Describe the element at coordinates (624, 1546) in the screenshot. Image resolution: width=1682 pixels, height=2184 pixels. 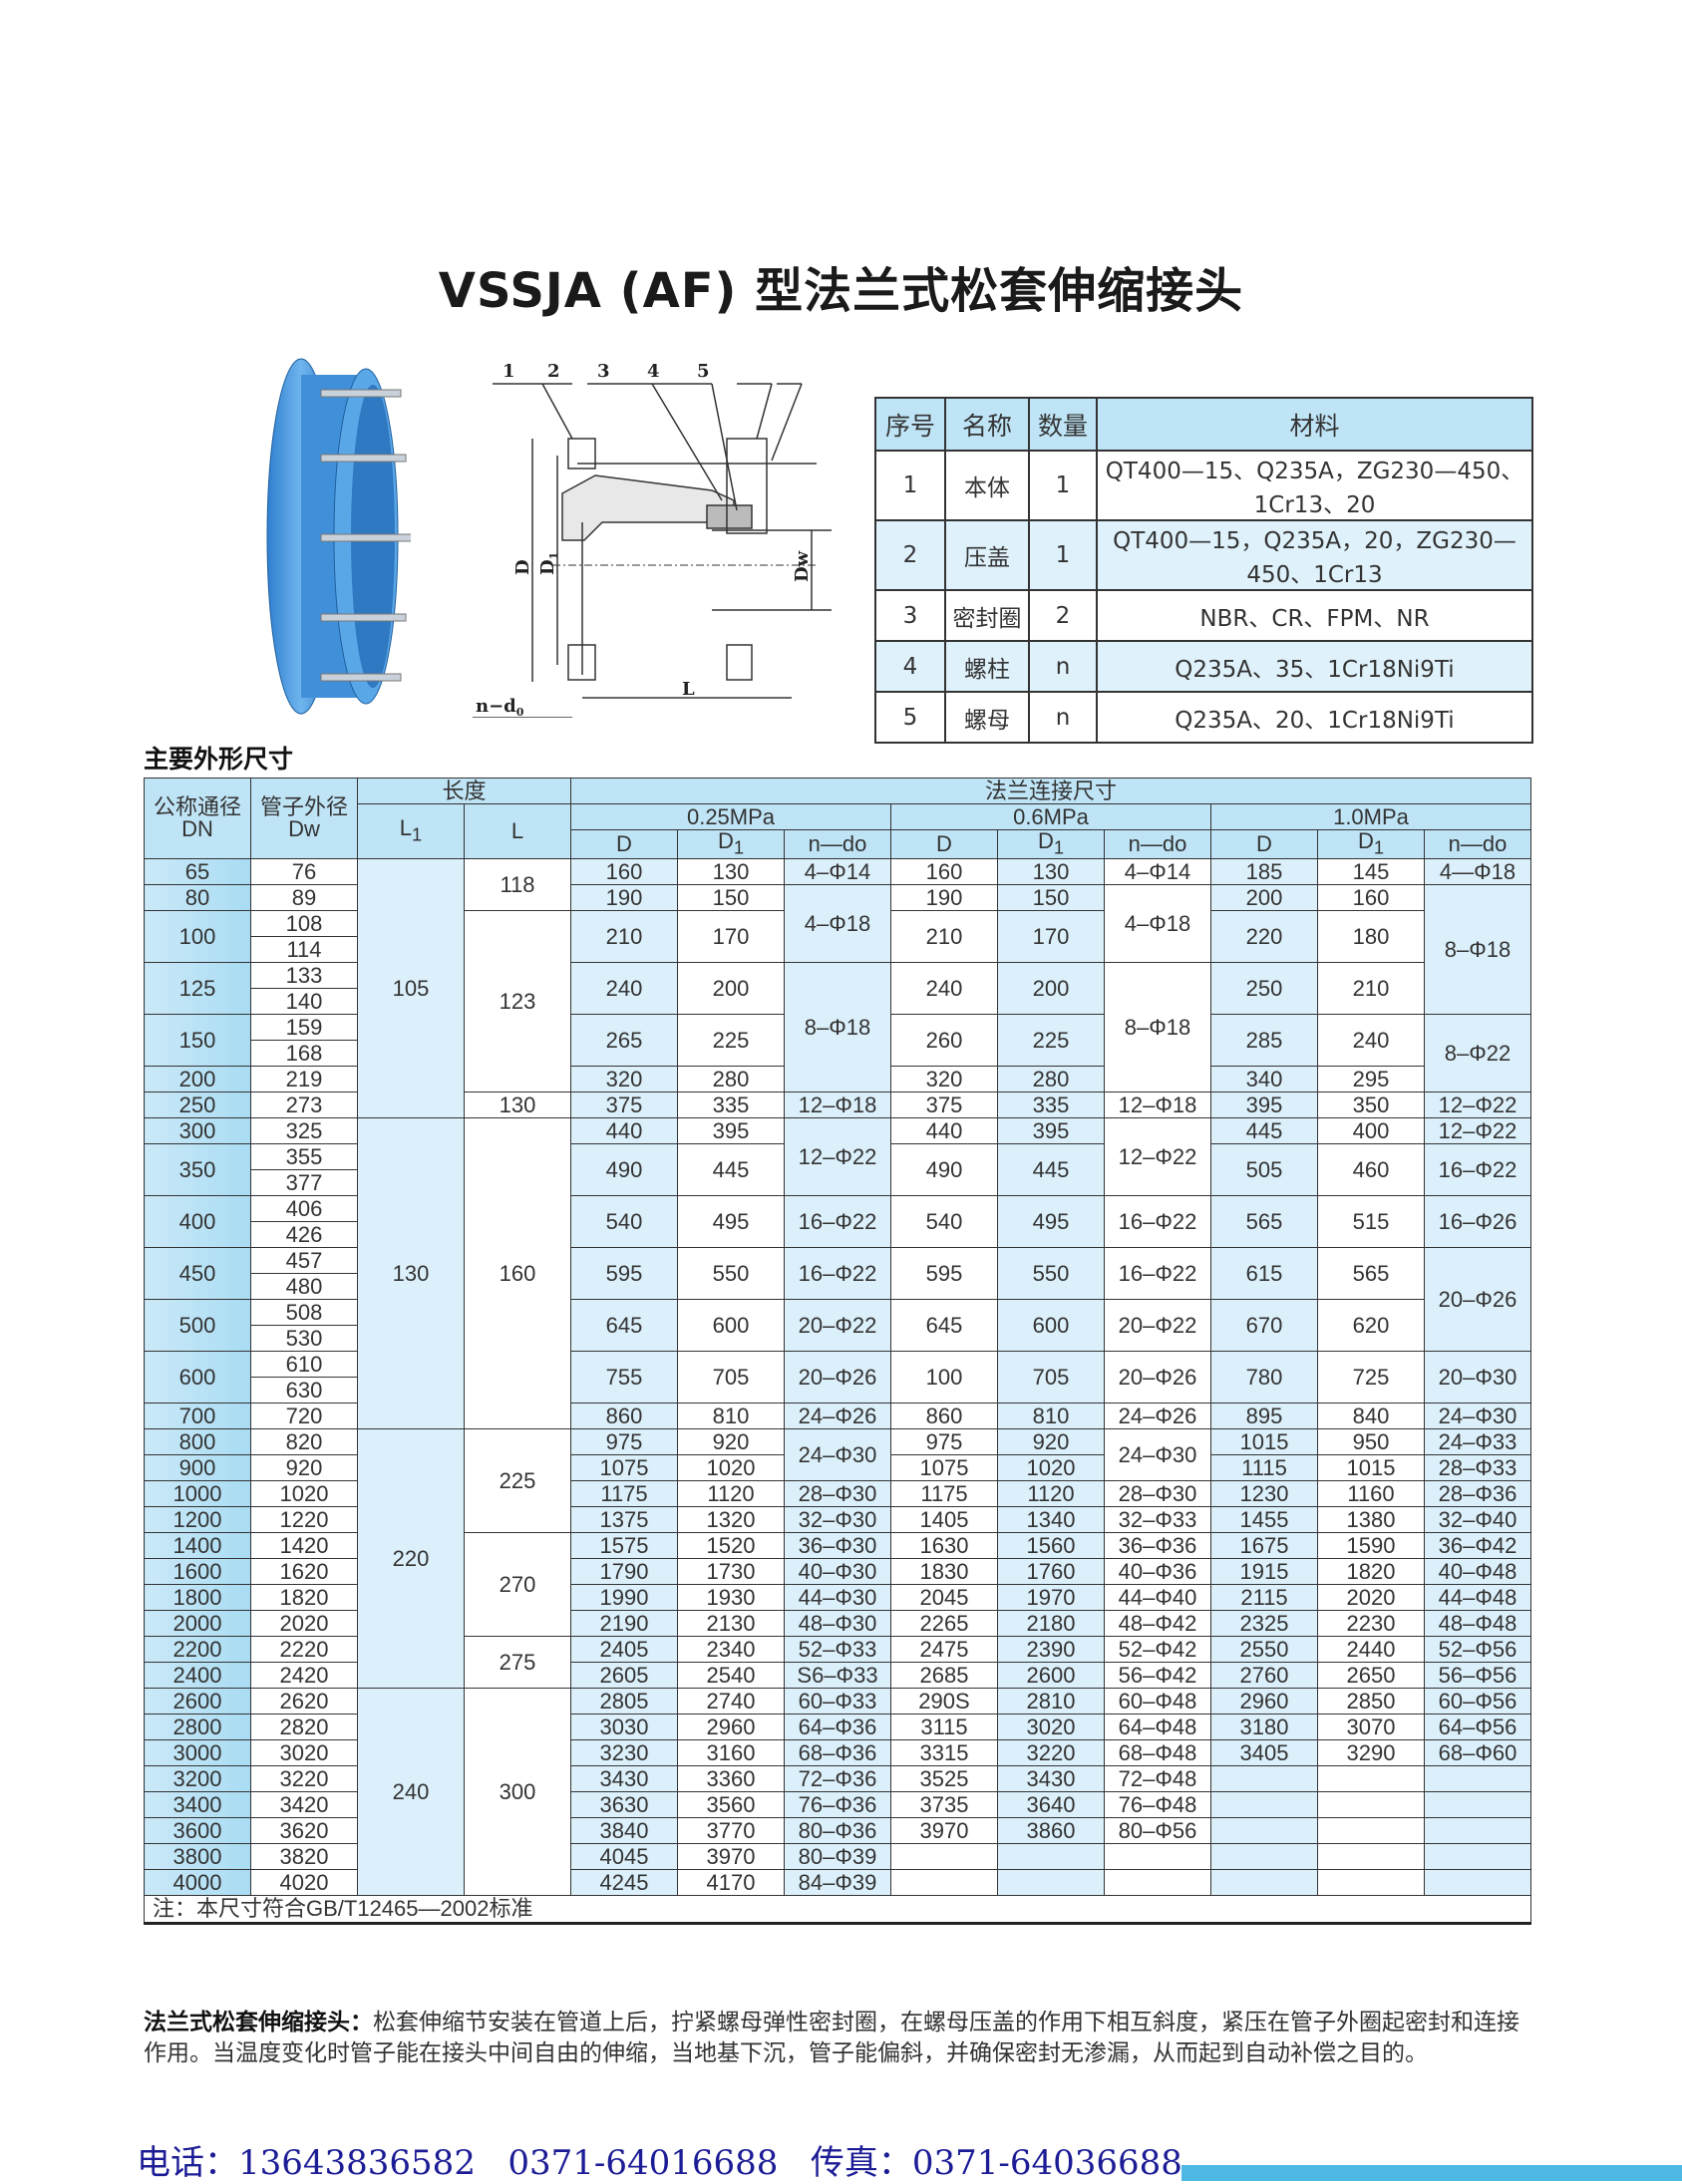
I see `cell-d-025: 1575` at that location.